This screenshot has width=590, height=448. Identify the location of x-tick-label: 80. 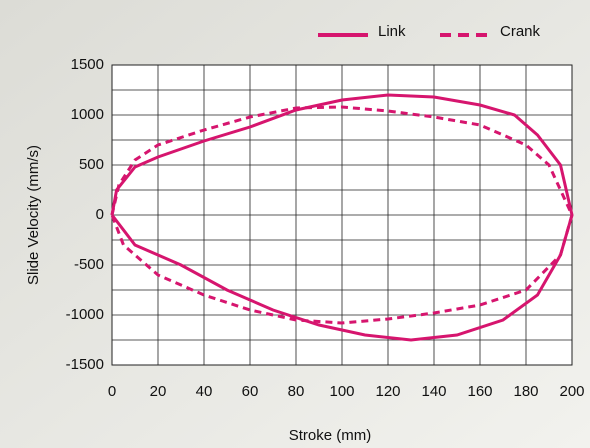
(296, 391).